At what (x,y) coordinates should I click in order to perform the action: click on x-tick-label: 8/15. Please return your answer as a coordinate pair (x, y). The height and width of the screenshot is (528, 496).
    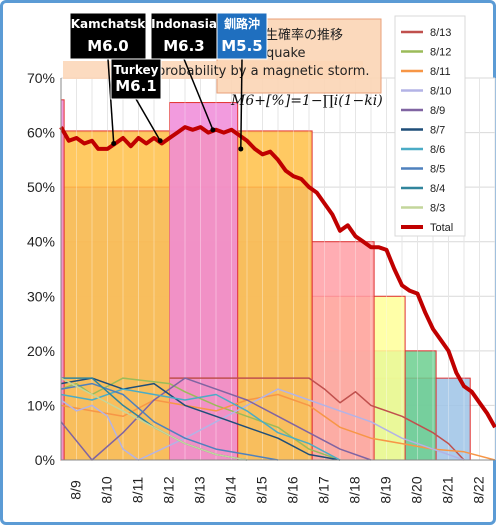
    Looking at the image, I should click on (262, 489).